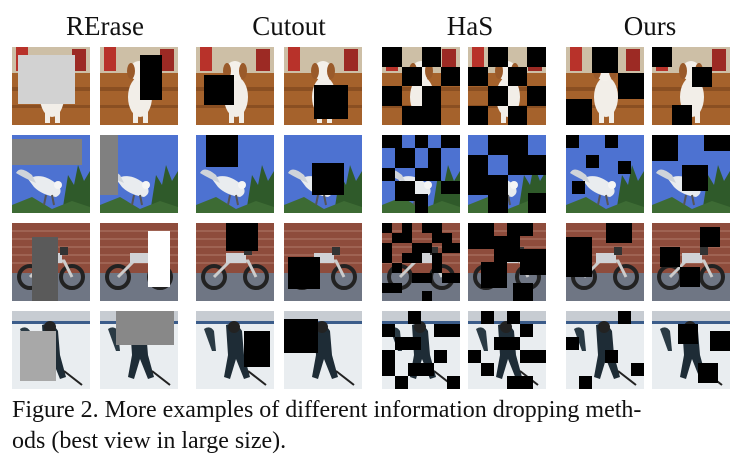 The height and width of the screenshot is (467, 745). What do you see at coordinates (371, 26) in the screenshot?
I see `column-headers: RErase Cutout HaS Ours` at bounding box center [371, 26].